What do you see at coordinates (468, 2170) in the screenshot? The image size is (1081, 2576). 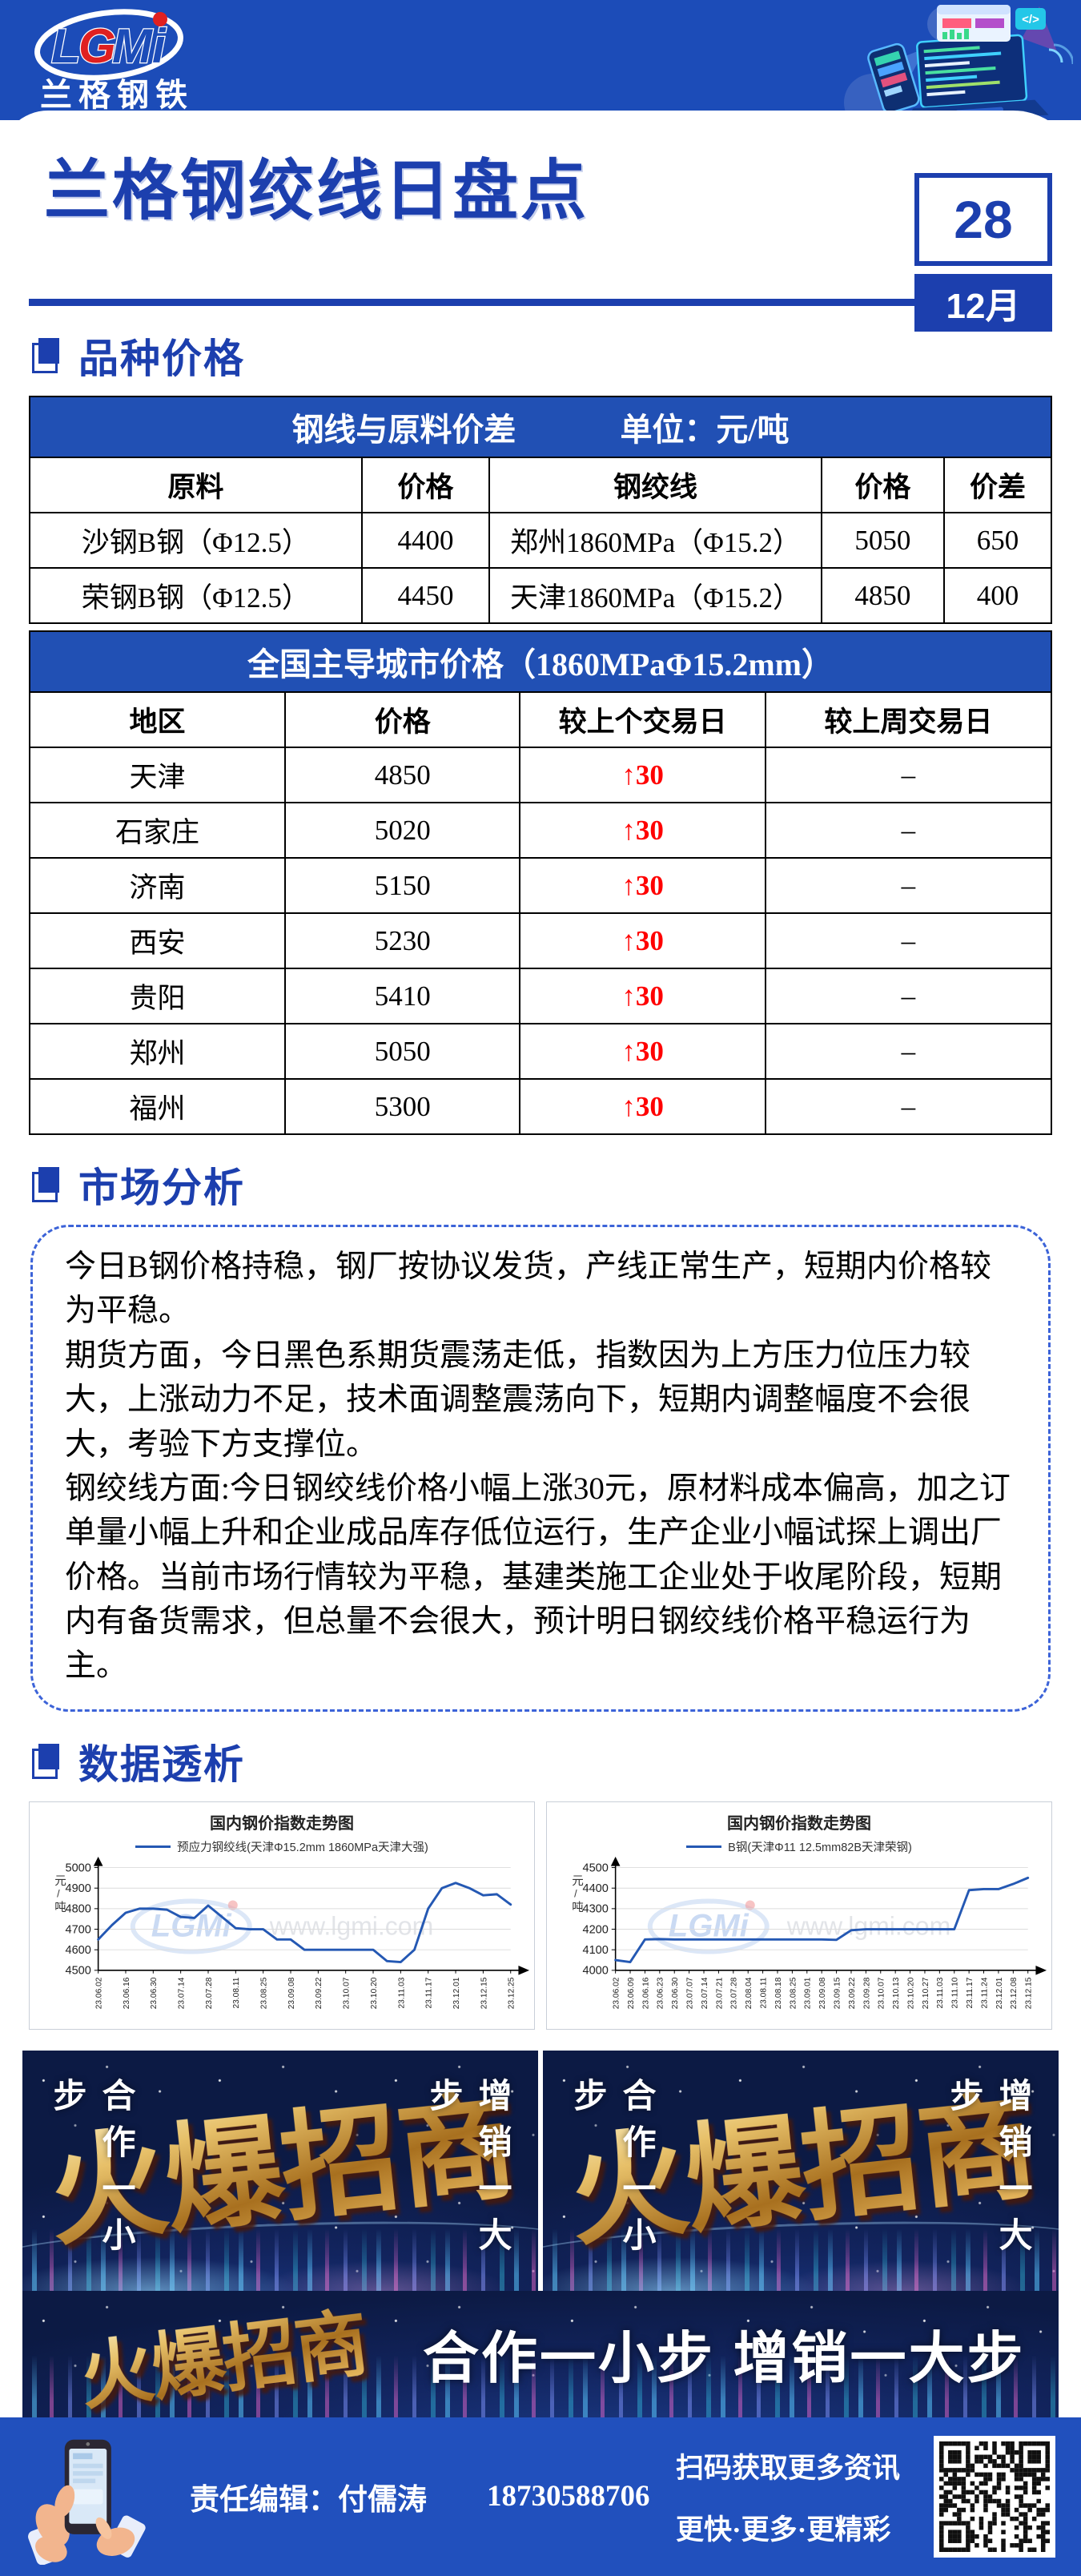 I see `banner-right-text: 增销一大步` at bounding box center [468, 2170].